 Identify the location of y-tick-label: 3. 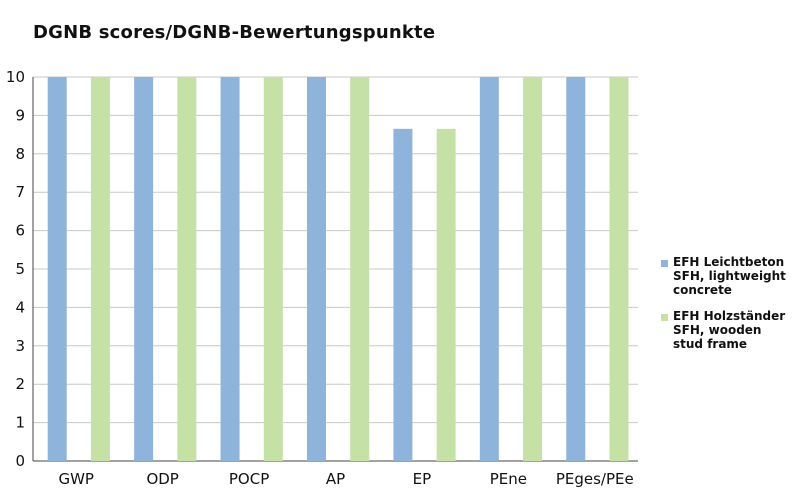
(20, 346).